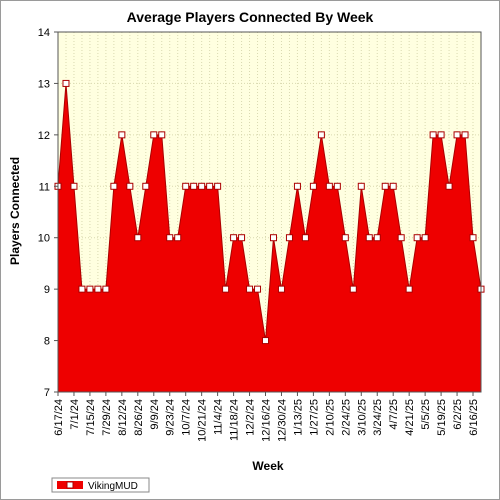 The height and width of the screenshot is (500, 500). What do you see at coordinates (362, 417) in the screenshot?
I see `x-tick-label: 3/10/25` at bounding box center [362, 417].